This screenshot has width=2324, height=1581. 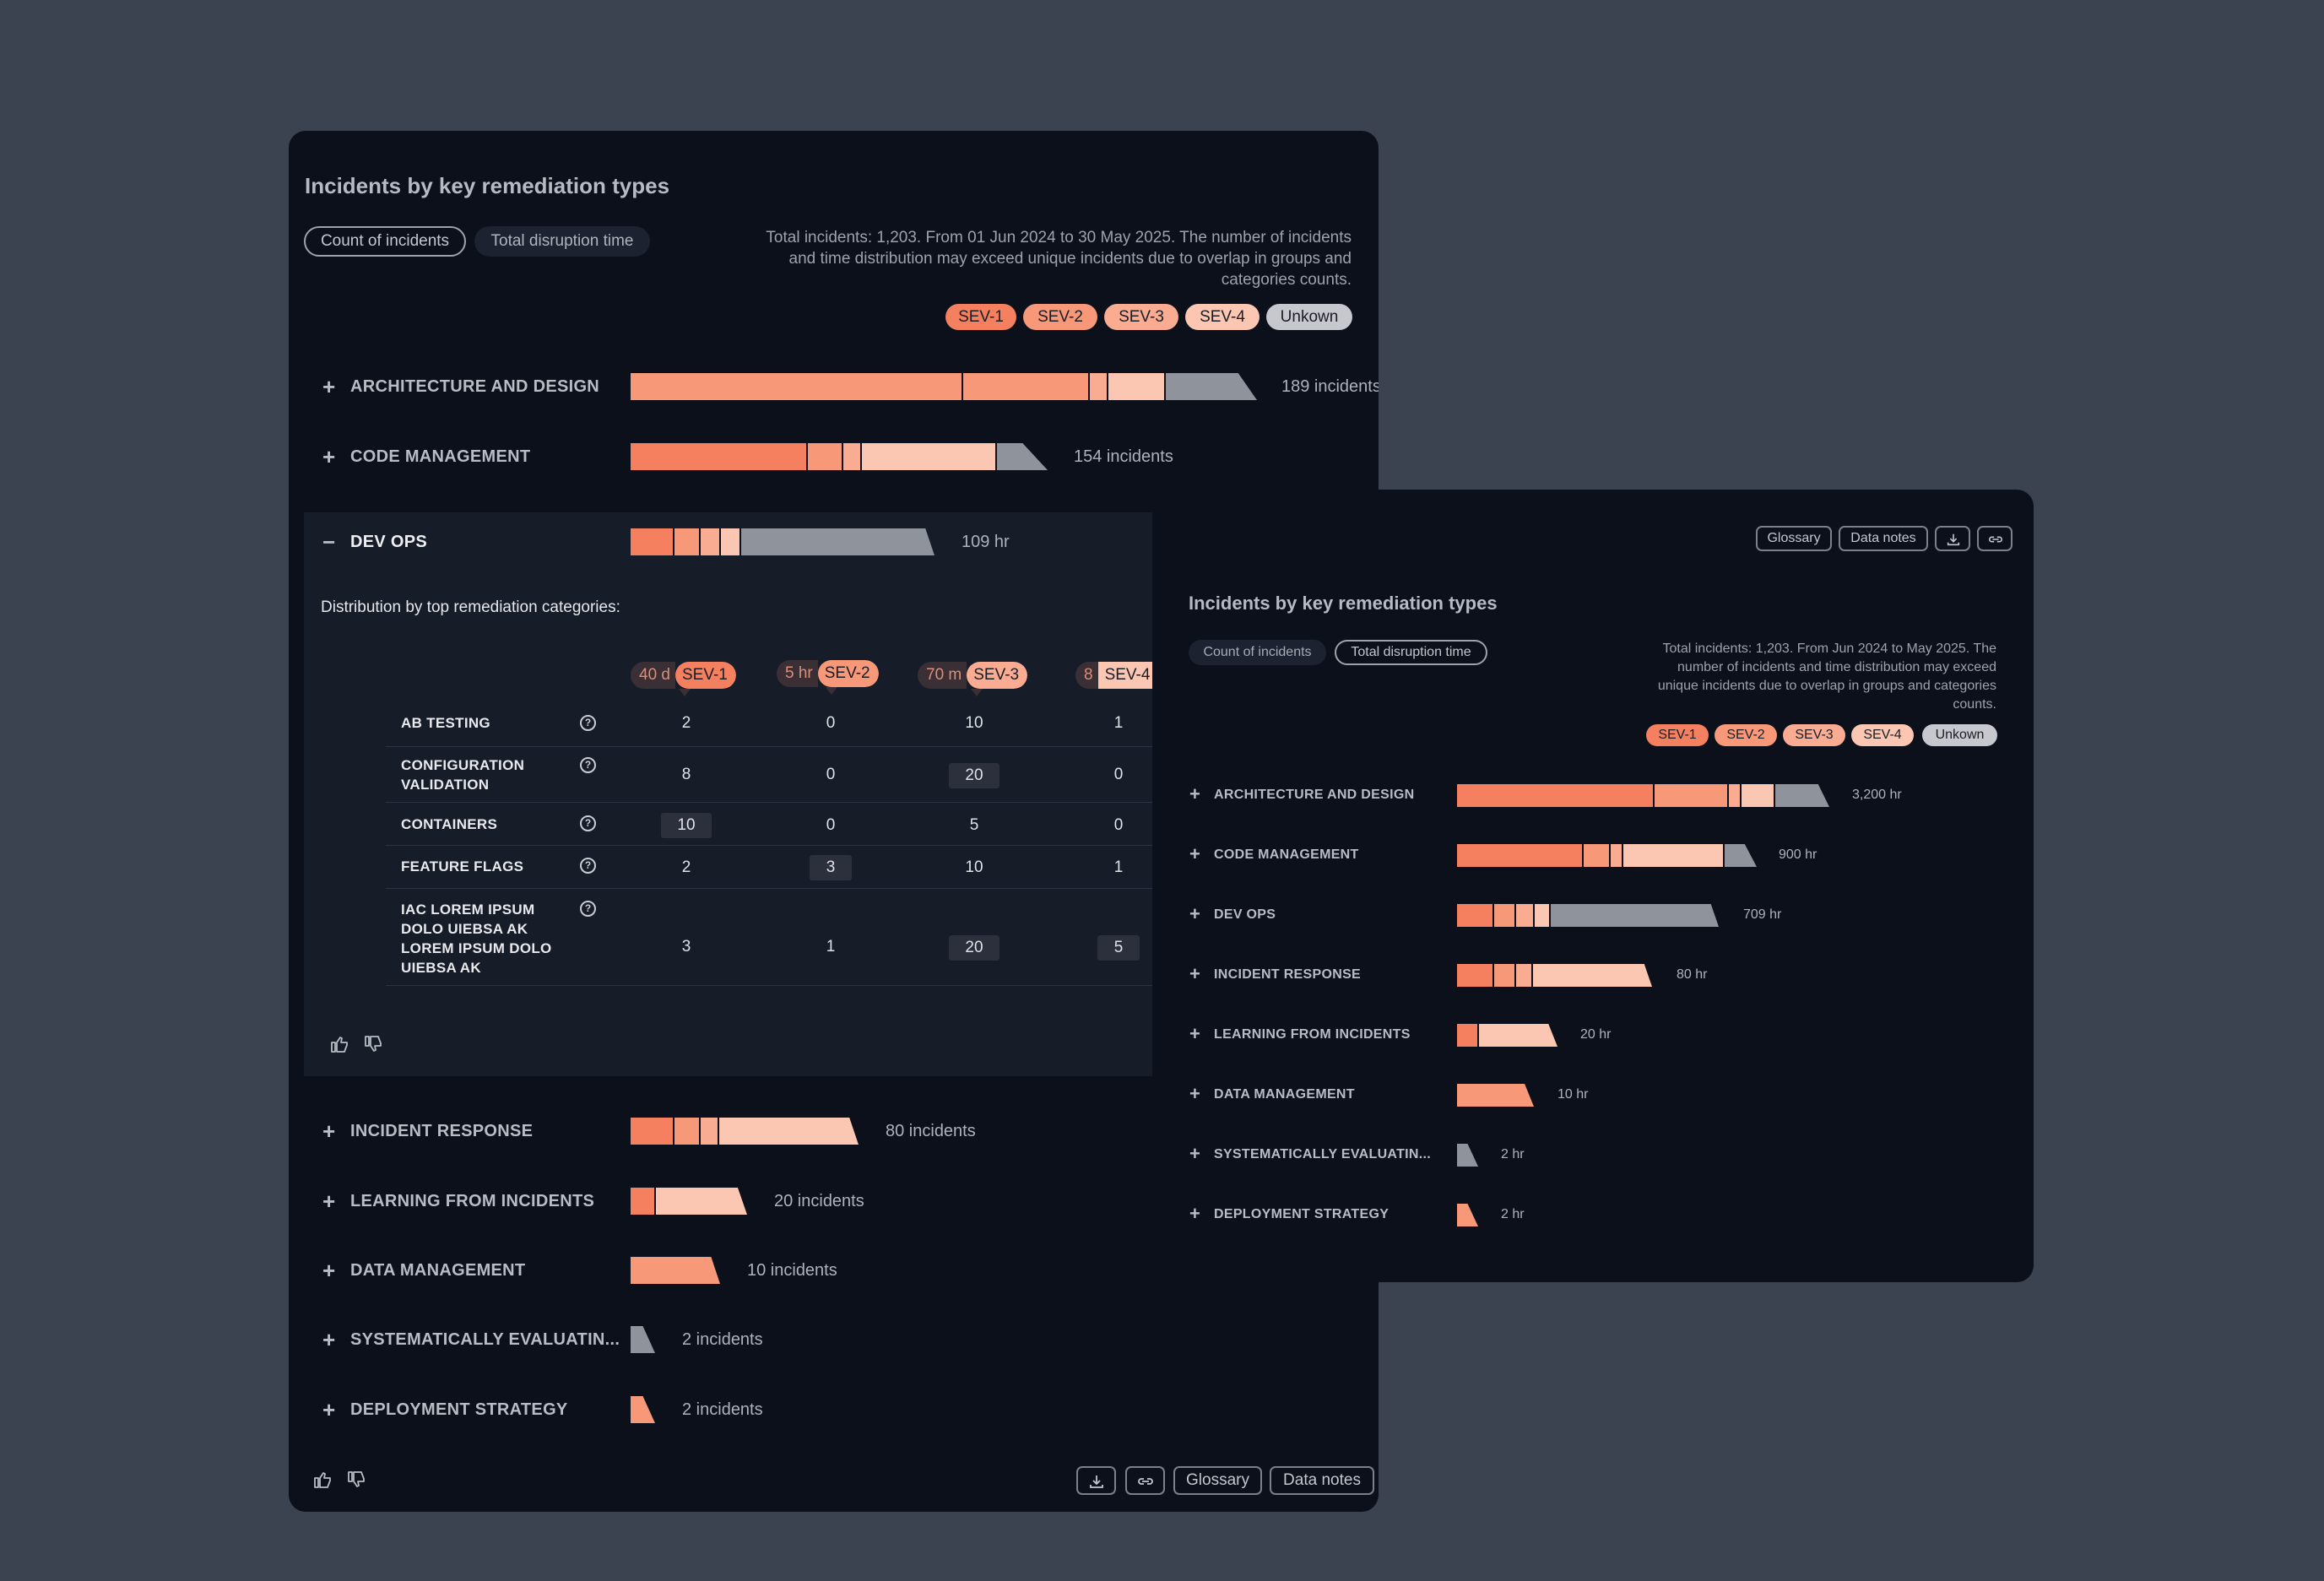 I want to click on bar-seg-sev3, so click(x=851, y=457).